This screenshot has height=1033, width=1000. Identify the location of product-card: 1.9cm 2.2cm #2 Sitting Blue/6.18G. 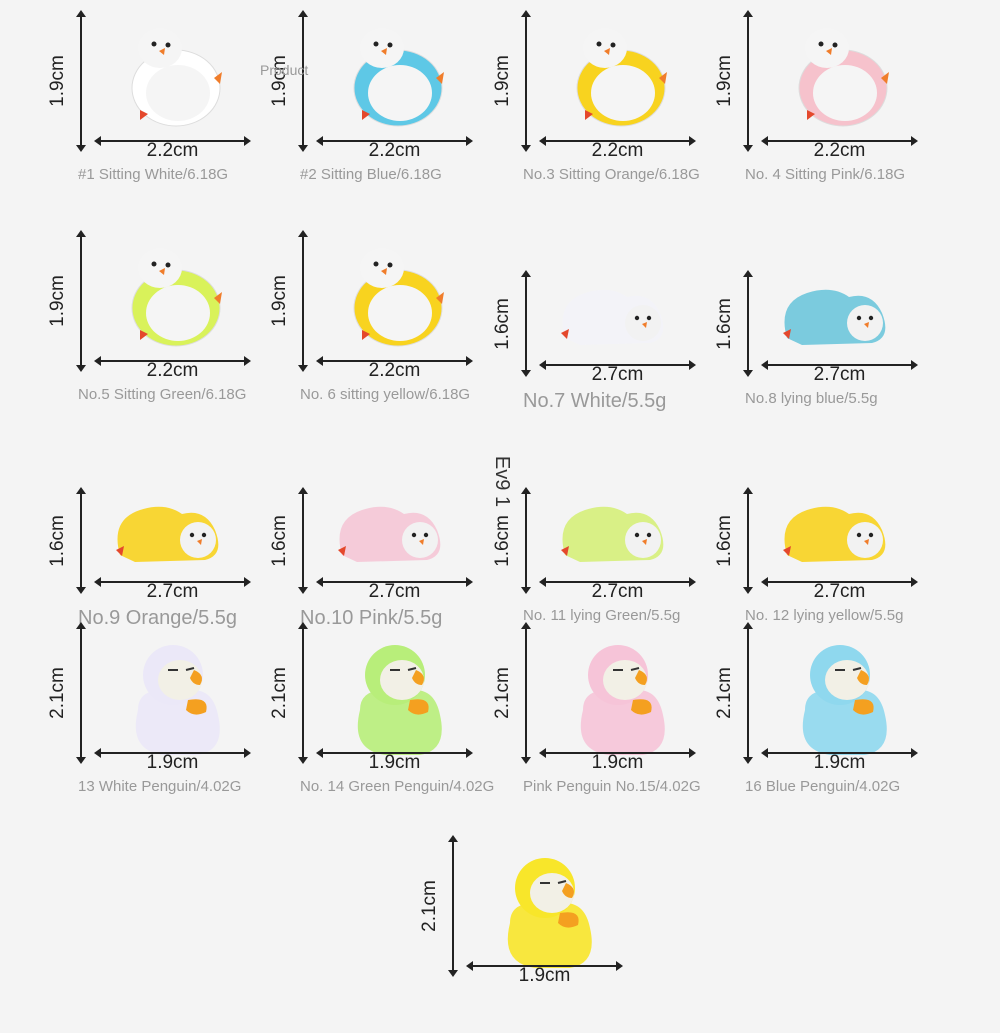
(379, 108).